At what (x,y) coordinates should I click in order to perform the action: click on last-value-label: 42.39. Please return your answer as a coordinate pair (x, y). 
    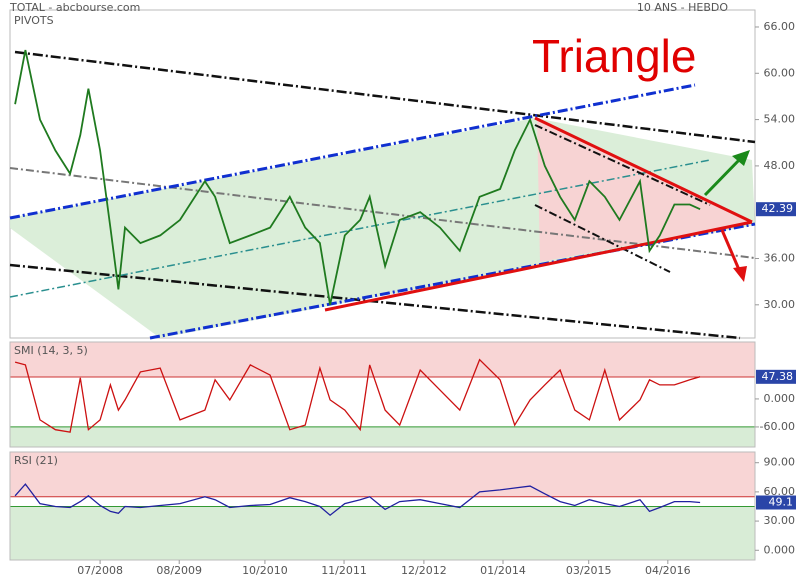
    Looking at the image, I should click on (778, 208).